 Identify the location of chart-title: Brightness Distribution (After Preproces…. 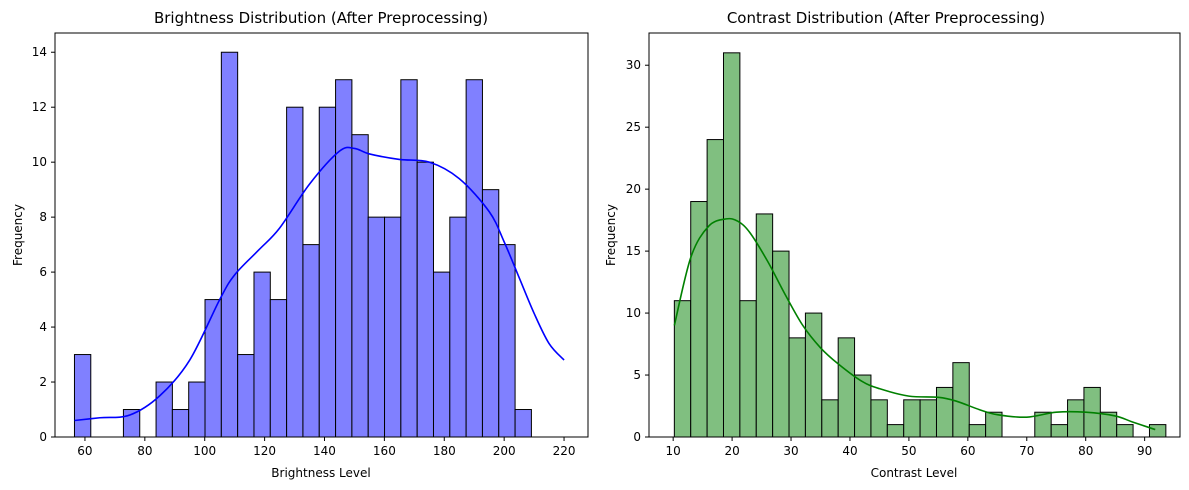
(321, 18).